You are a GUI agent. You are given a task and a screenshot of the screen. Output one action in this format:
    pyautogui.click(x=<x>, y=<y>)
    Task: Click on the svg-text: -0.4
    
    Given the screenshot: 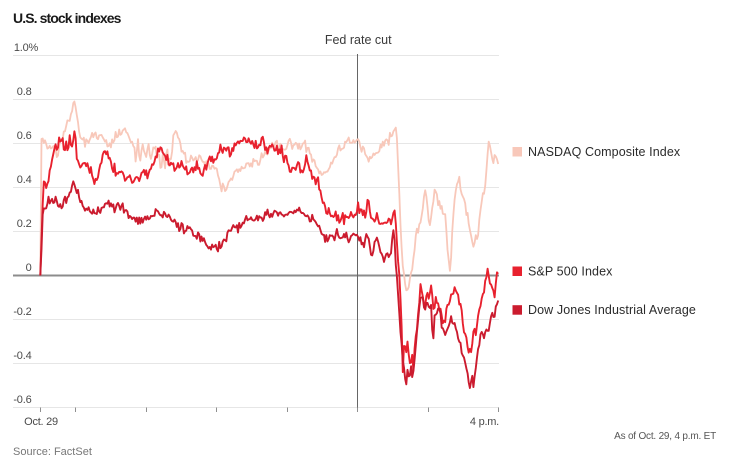 What is the action you would take?
    pyautogui.click(x=22, y=356)
    